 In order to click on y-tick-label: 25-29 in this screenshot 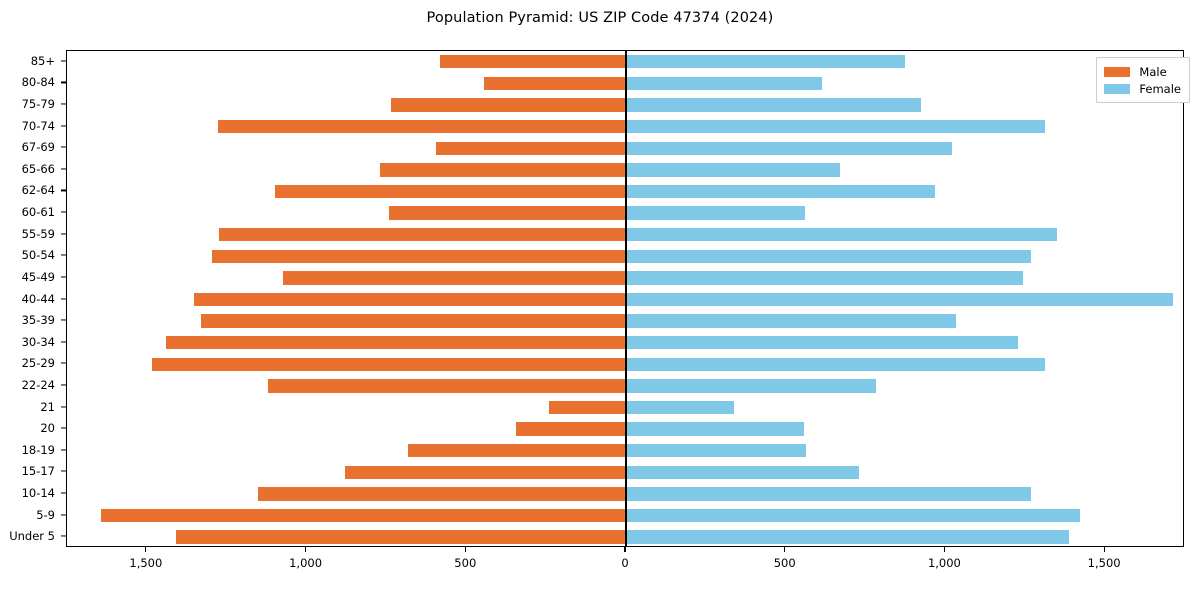, I will do `click(38, 363)`.